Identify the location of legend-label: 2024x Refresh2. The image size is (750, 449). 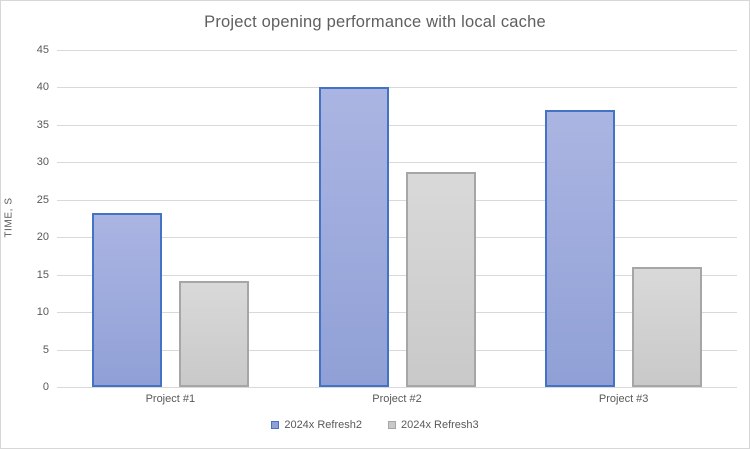
(323, 425).